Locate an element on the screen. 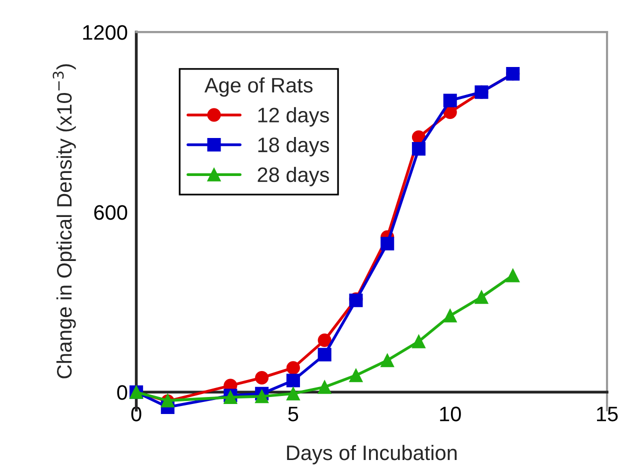 This screenshot has height=472, width=631. x-tick-label: 15 is located at coordinates (607, 414).